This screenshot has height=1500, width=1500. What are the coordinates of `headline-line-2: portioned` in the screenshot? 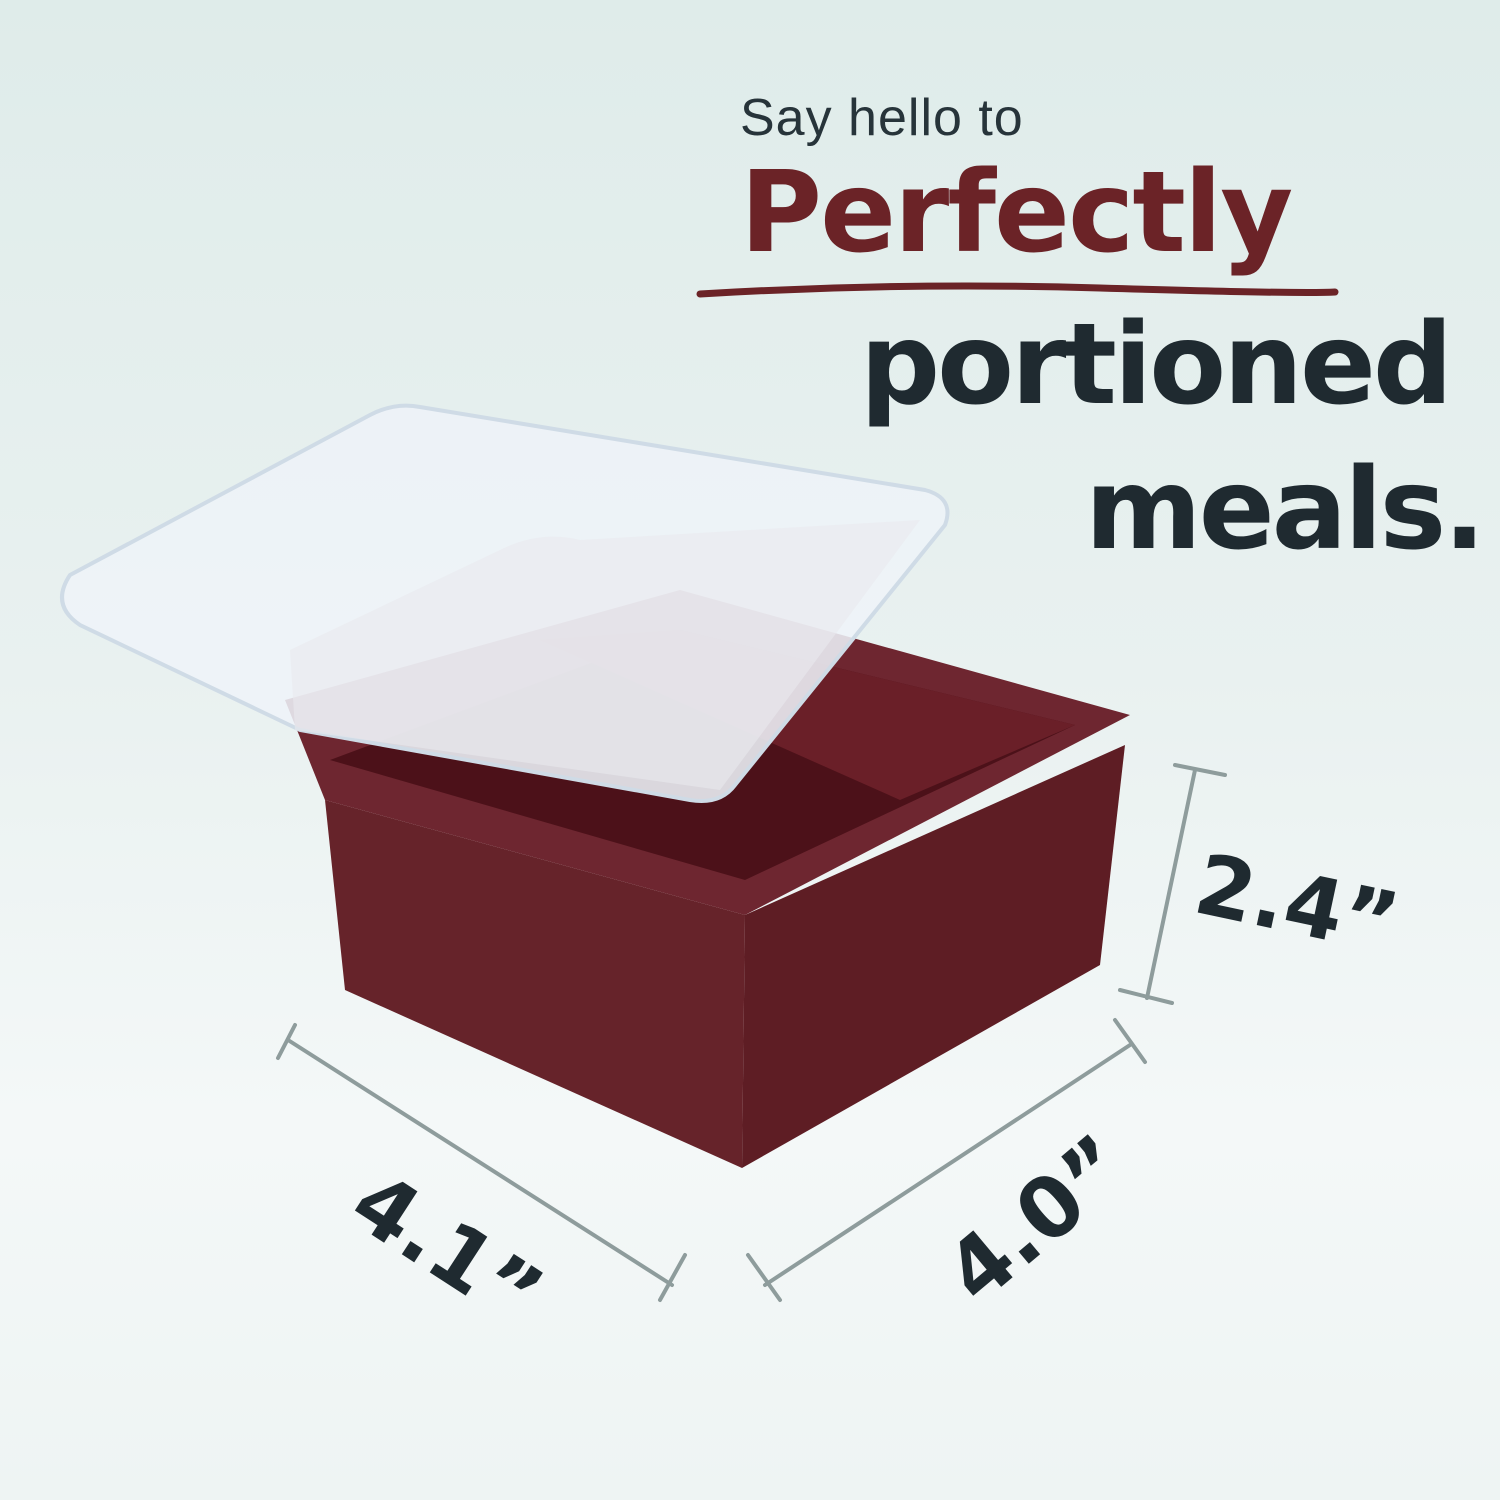 It's located at (1156, 365).